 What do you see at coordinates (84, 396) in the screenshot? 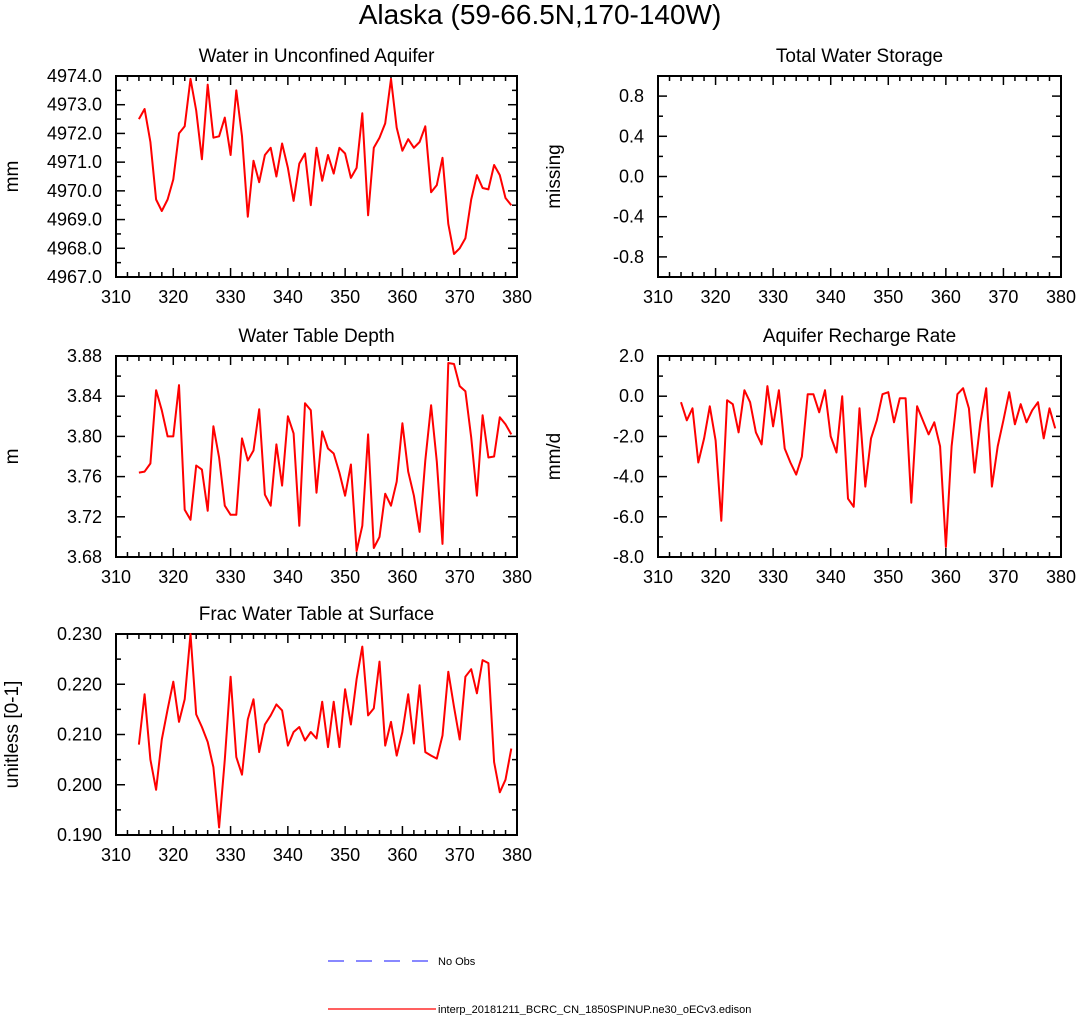
I see `y-tick-label: 3.84` at bounding box center [84, 396].